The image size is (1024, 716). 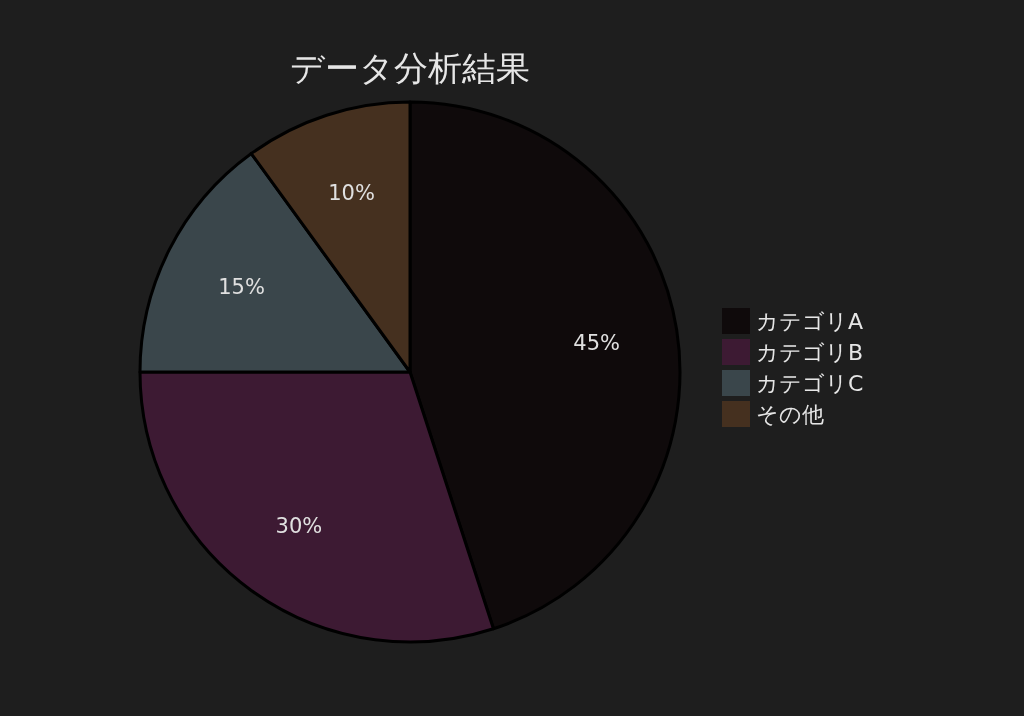 What do you see at coordinates (351, 193) in the screenshot?
I see `data-label: 10%` at bounding box center [351, 193].